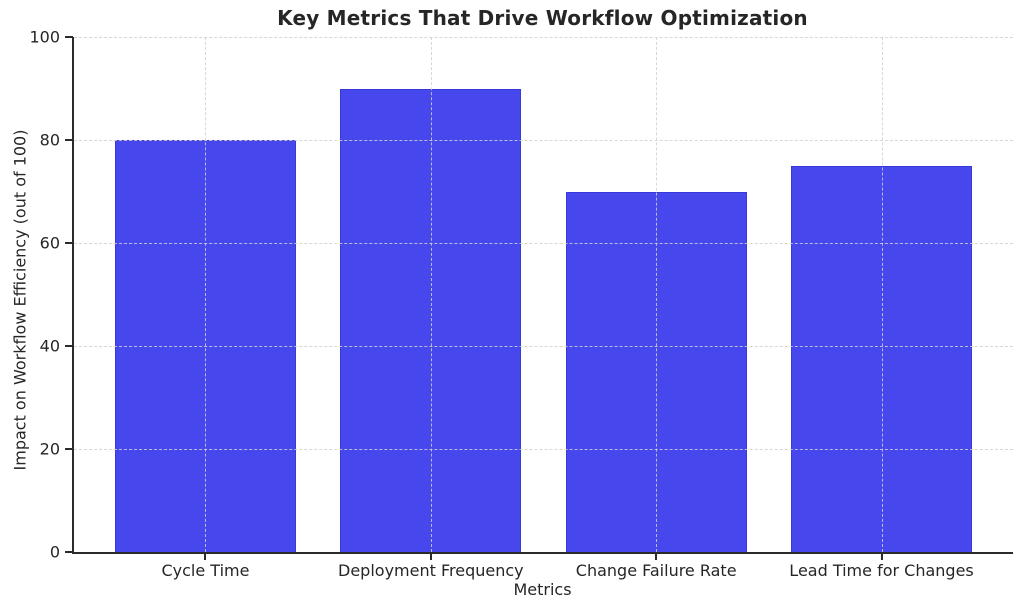  I want to click on bar-cycle-time, so click(205, 346).